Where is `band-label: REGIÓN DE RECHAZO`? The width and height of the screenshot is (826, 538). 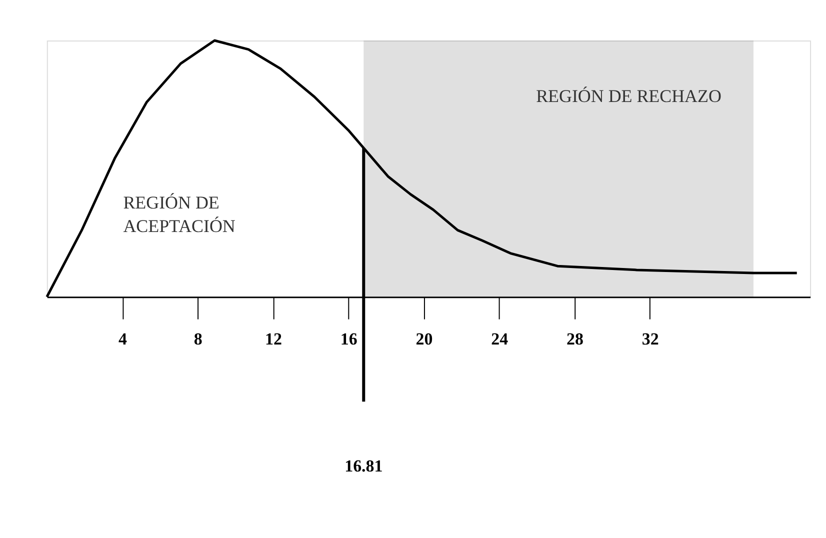
band-label: REGIÓN DE RECHAZO is located at coordinates (629, 96).